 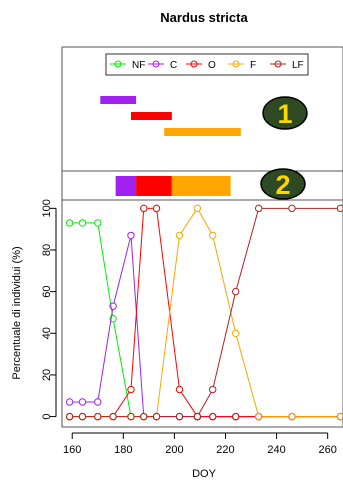 What do you see at coordinates (47, 417) in the screenshot?
I see `y-tick-label: 0` at bounding box center [47, 417].